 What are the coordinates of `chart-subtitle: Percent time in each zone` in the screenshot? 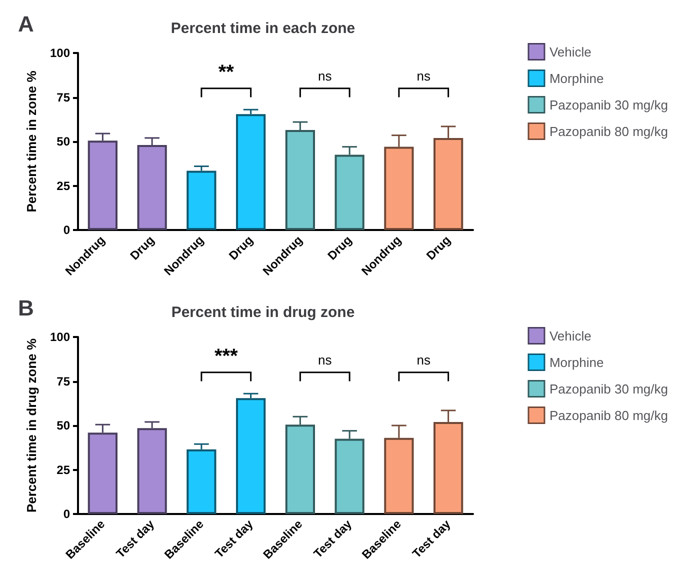 It's located at (263, 28).